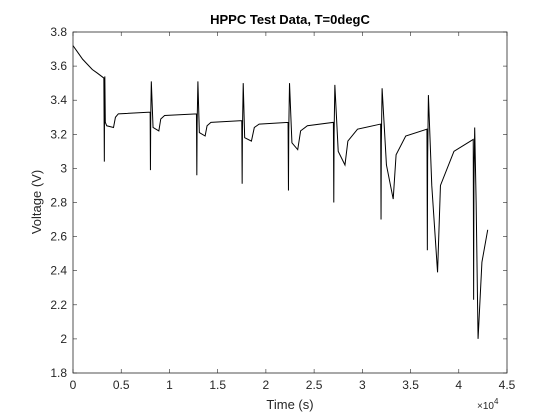 This screenshot has width=560, height=420. Describe the element at coordinates (507, 385) in the screenshot. I see `x-tick-label: 4.5` at that location.